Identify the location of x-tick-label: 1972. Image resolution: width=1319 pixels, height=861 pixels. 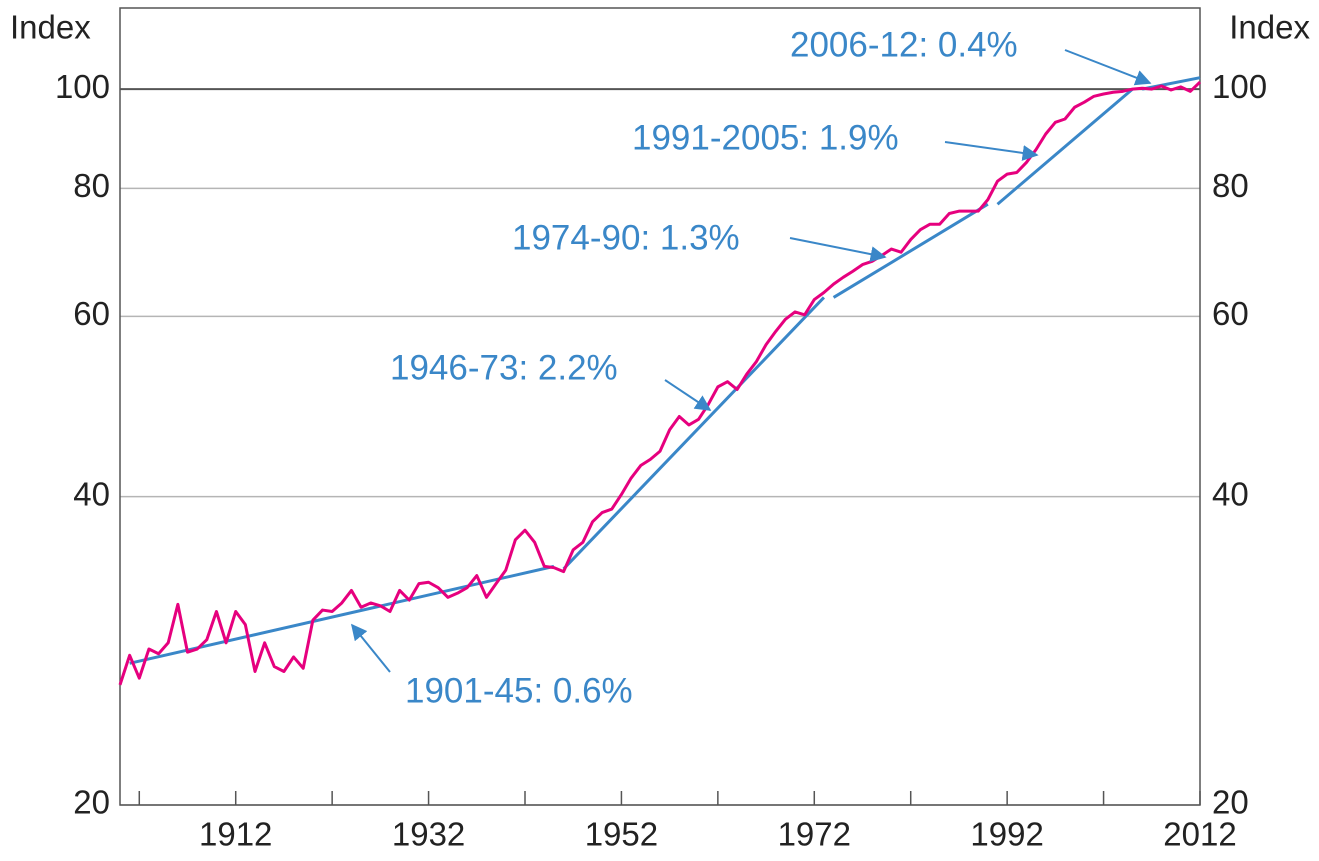
(814, 834).